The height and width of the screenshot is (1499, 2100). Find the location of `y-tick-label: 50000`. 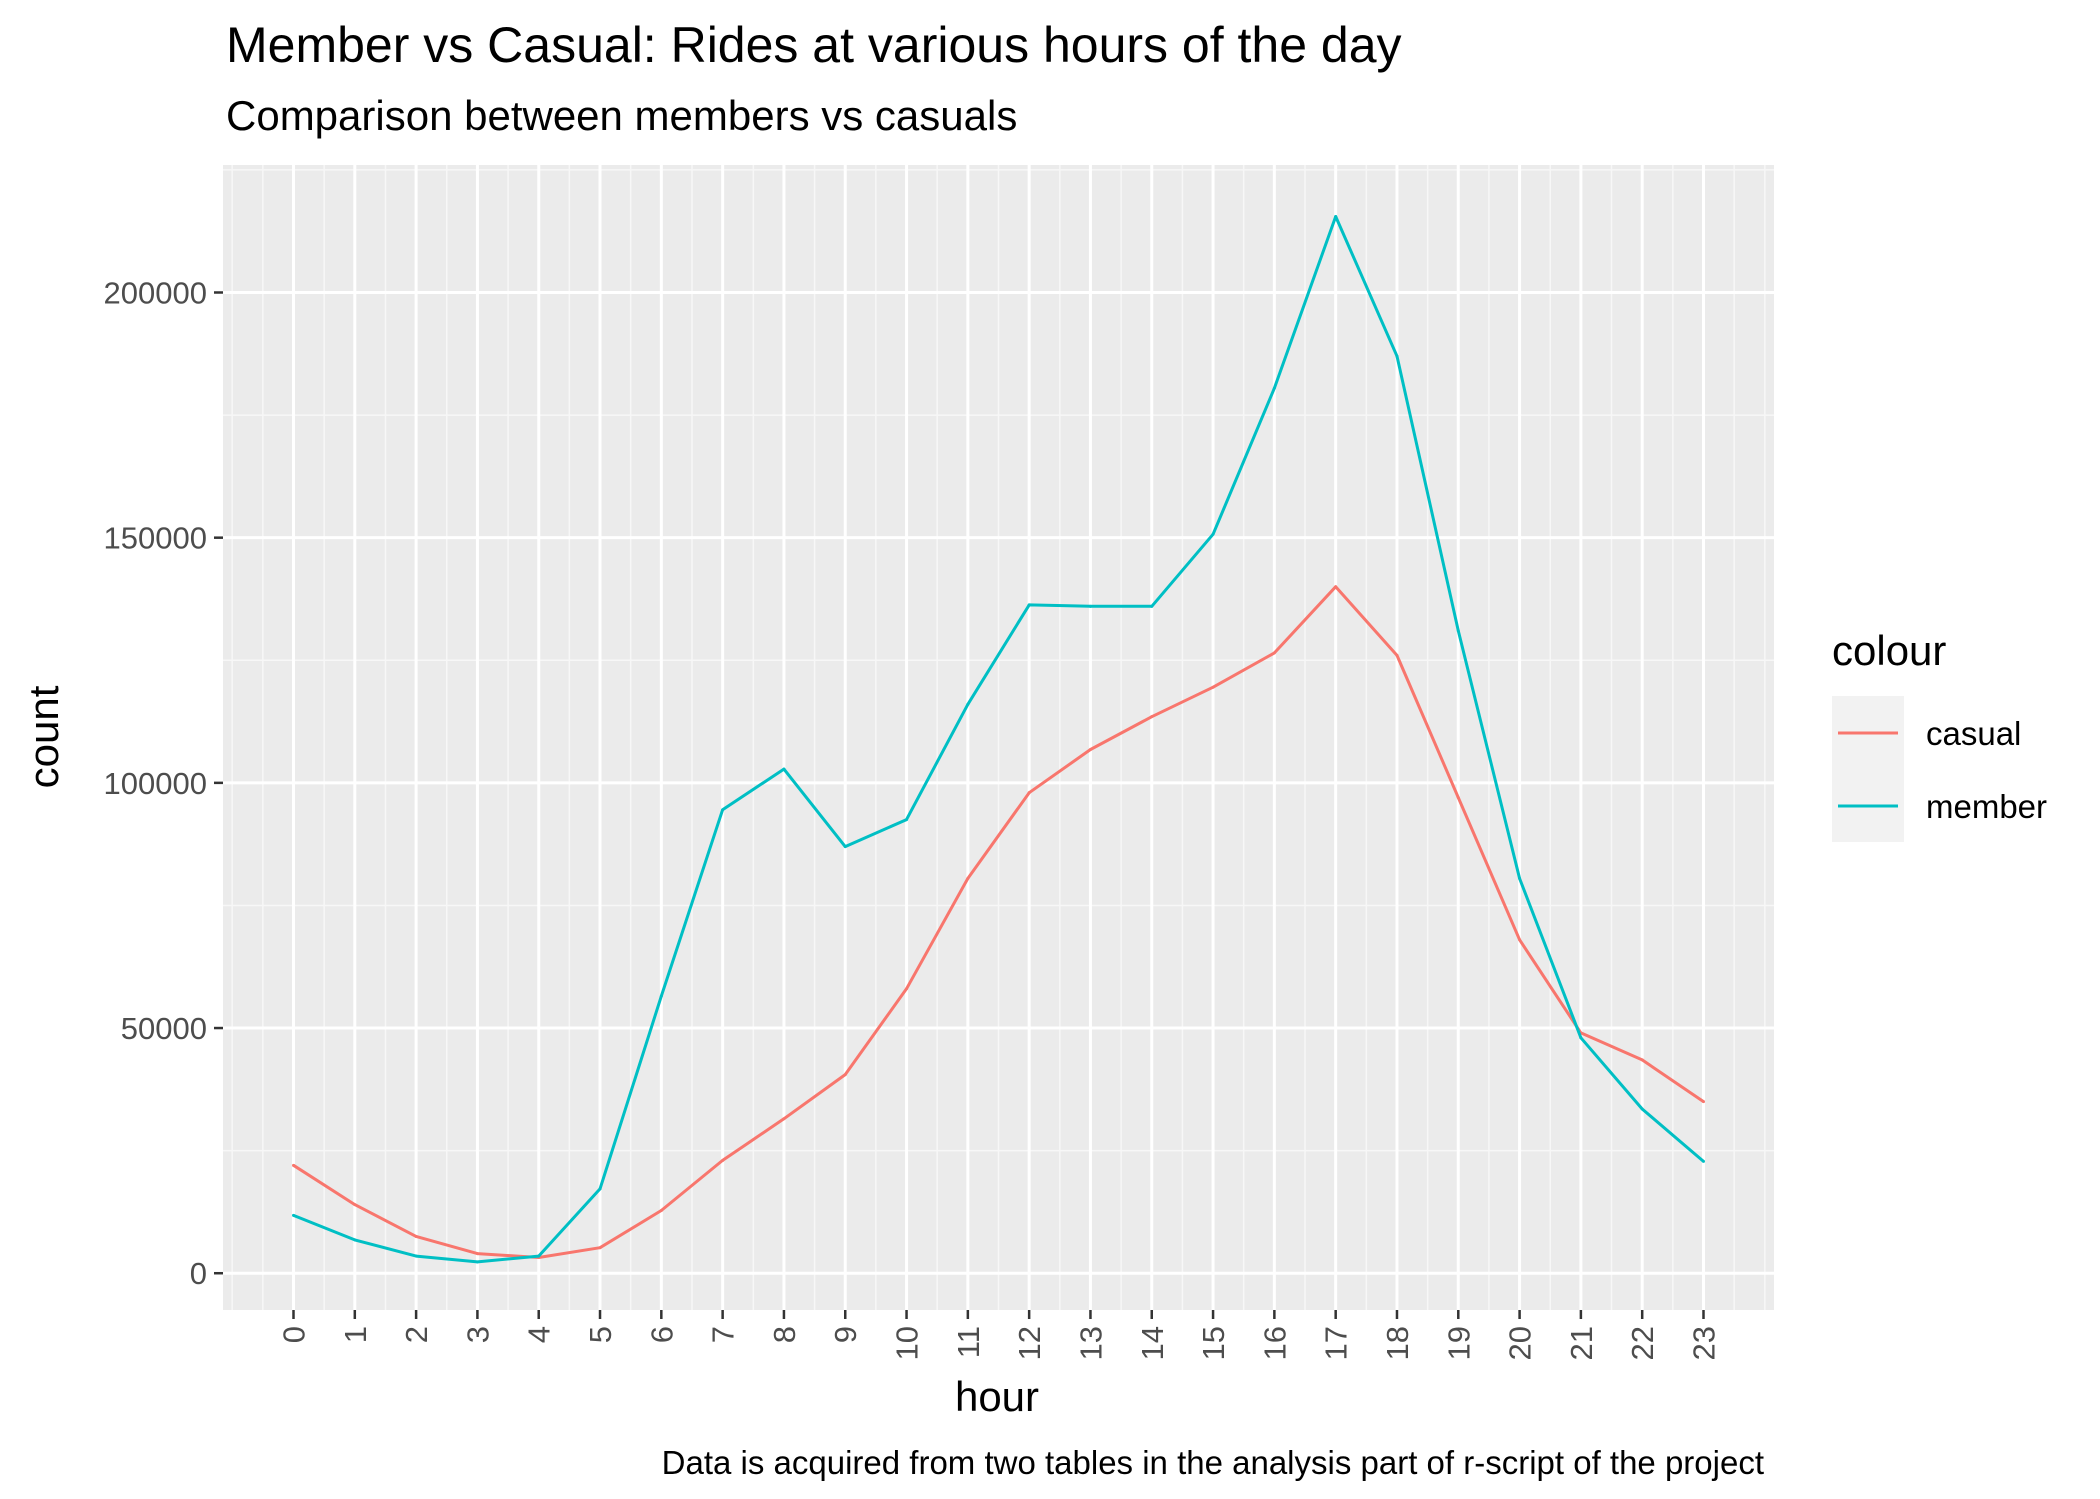

y-tick-label: 50000 is located at coordinates (164, 1028).